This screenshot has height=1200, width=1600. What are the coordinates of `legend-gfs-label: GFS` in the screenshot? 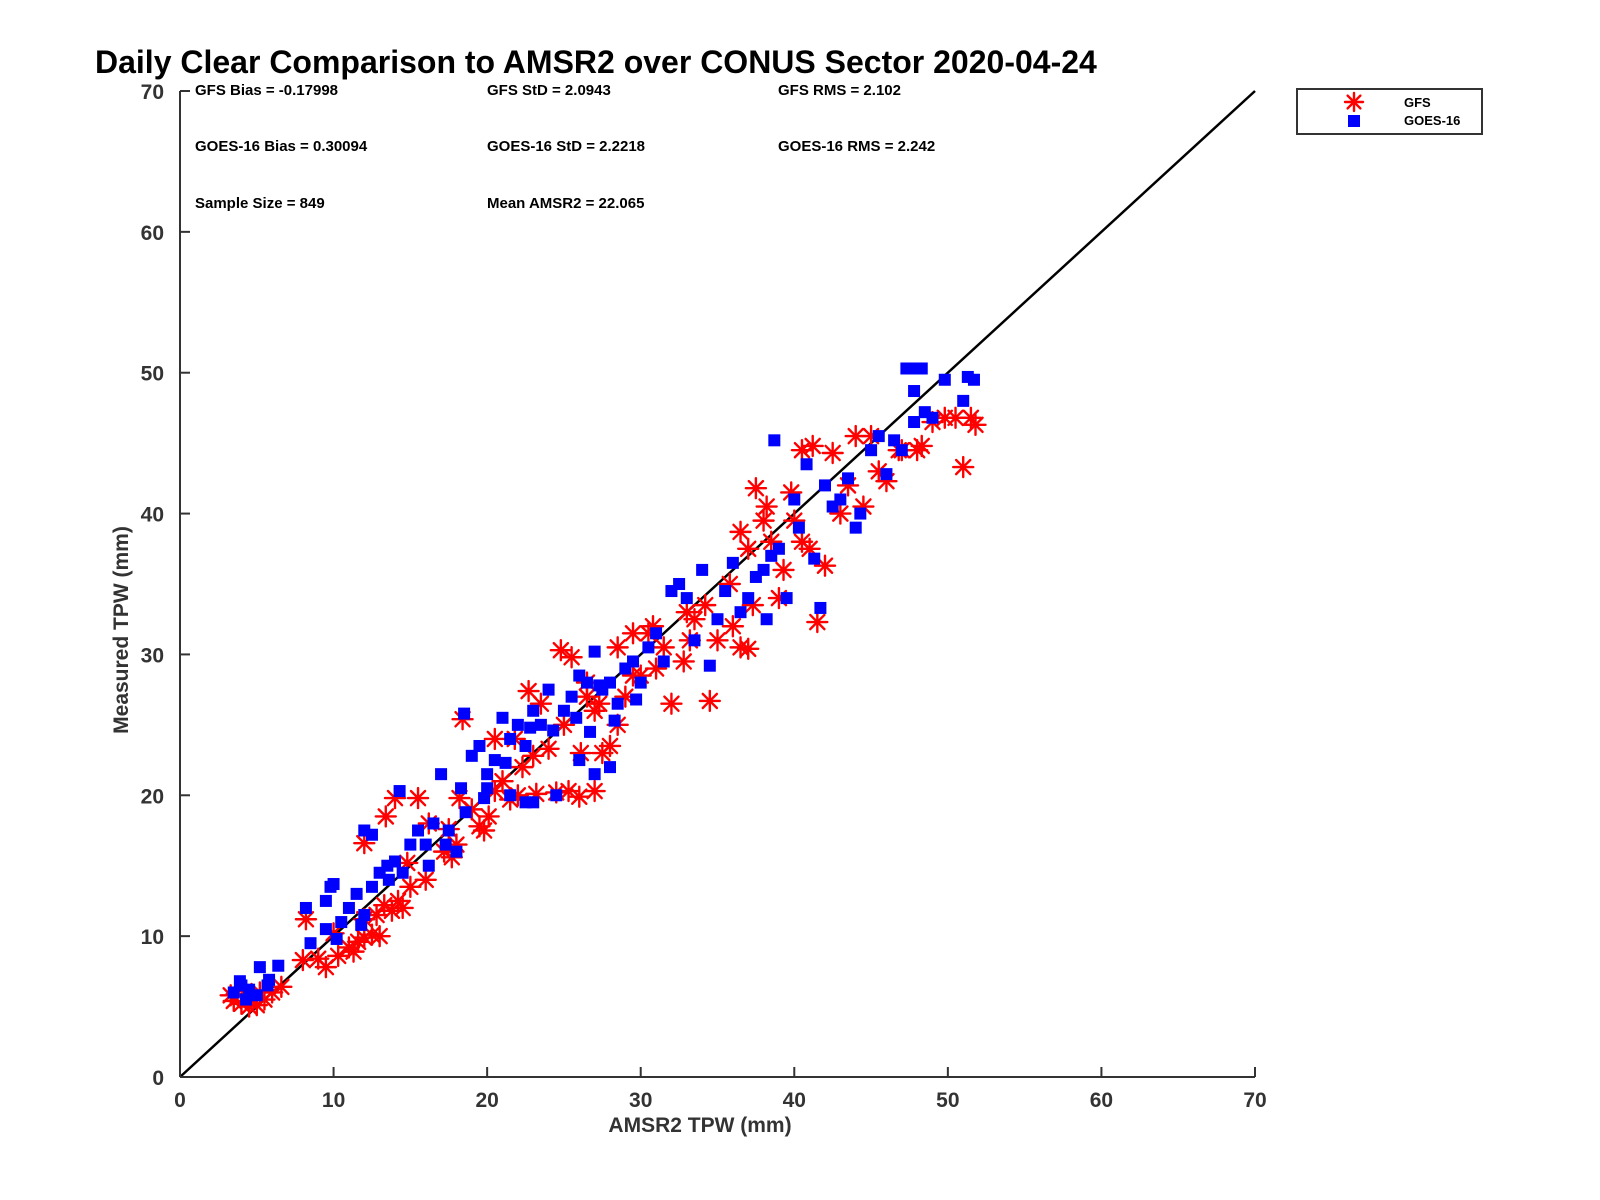 It's located at (1417, 102).